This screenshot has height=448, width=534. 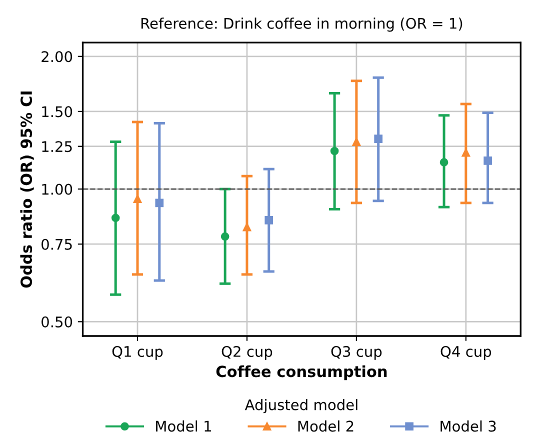 What do you see at coordinates (57, 56) in the screenshot?
I see `y-tick-label: 2.00` at bounding box center [57, 56].